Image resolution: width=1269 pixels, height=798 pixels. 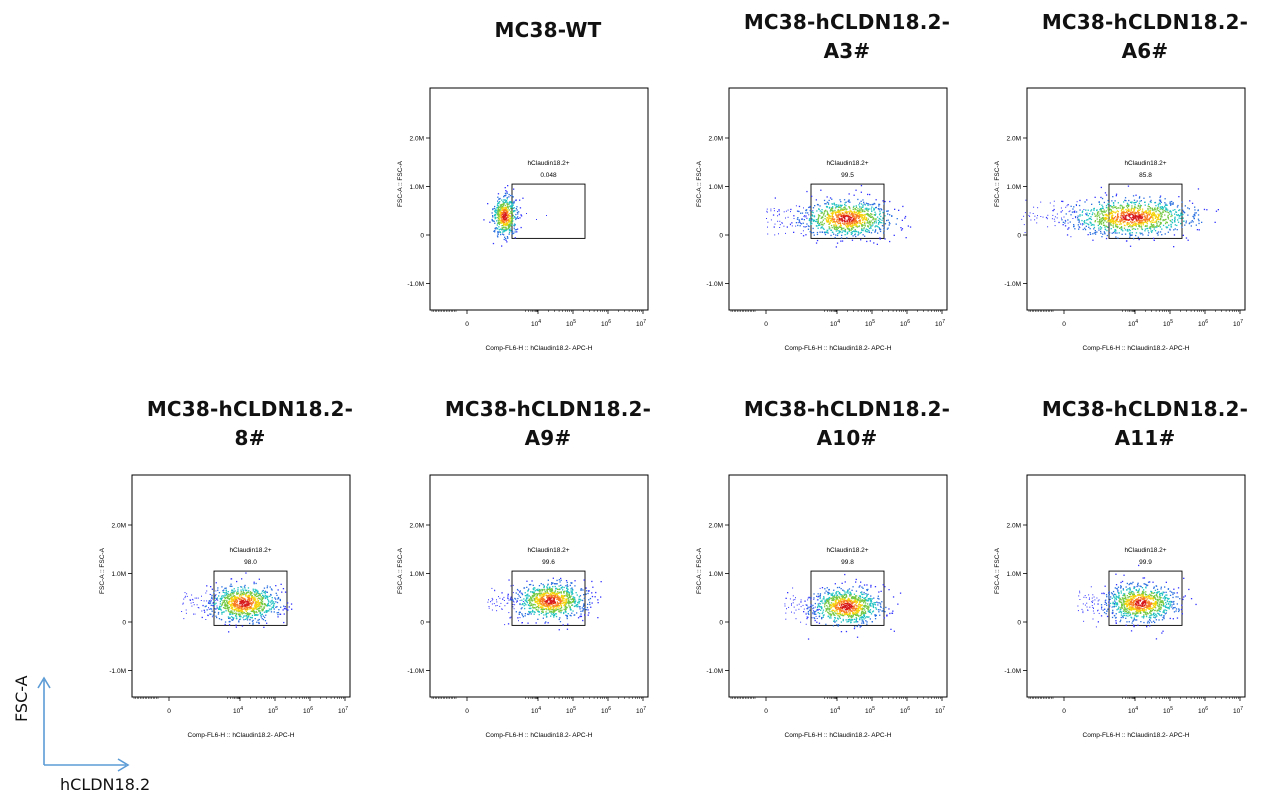 I want to click on plot-frame, so click(x=539, y=586).